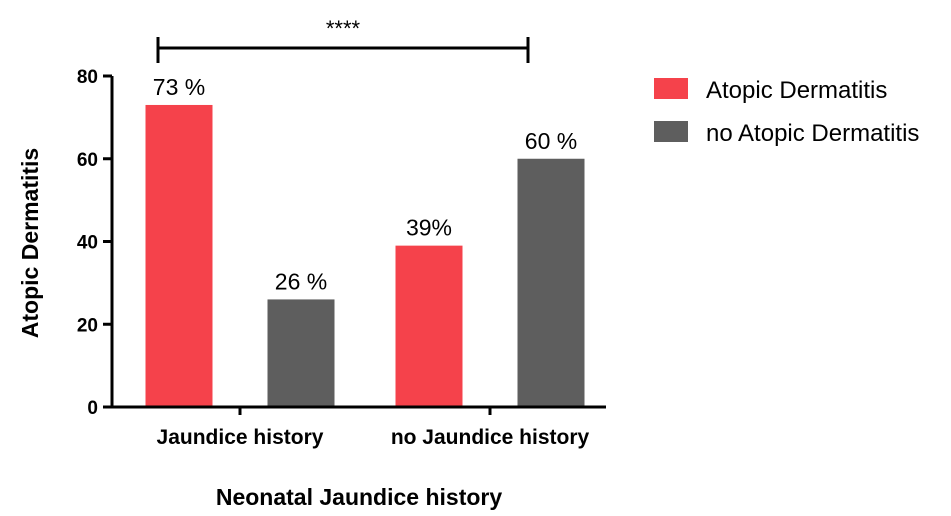 The height and width of the screenshot is (516, 951). What do you see at coordinates (92, 408) in the screenshot?
I see `y-tick-label: 0` at bounding box center [92, 408].